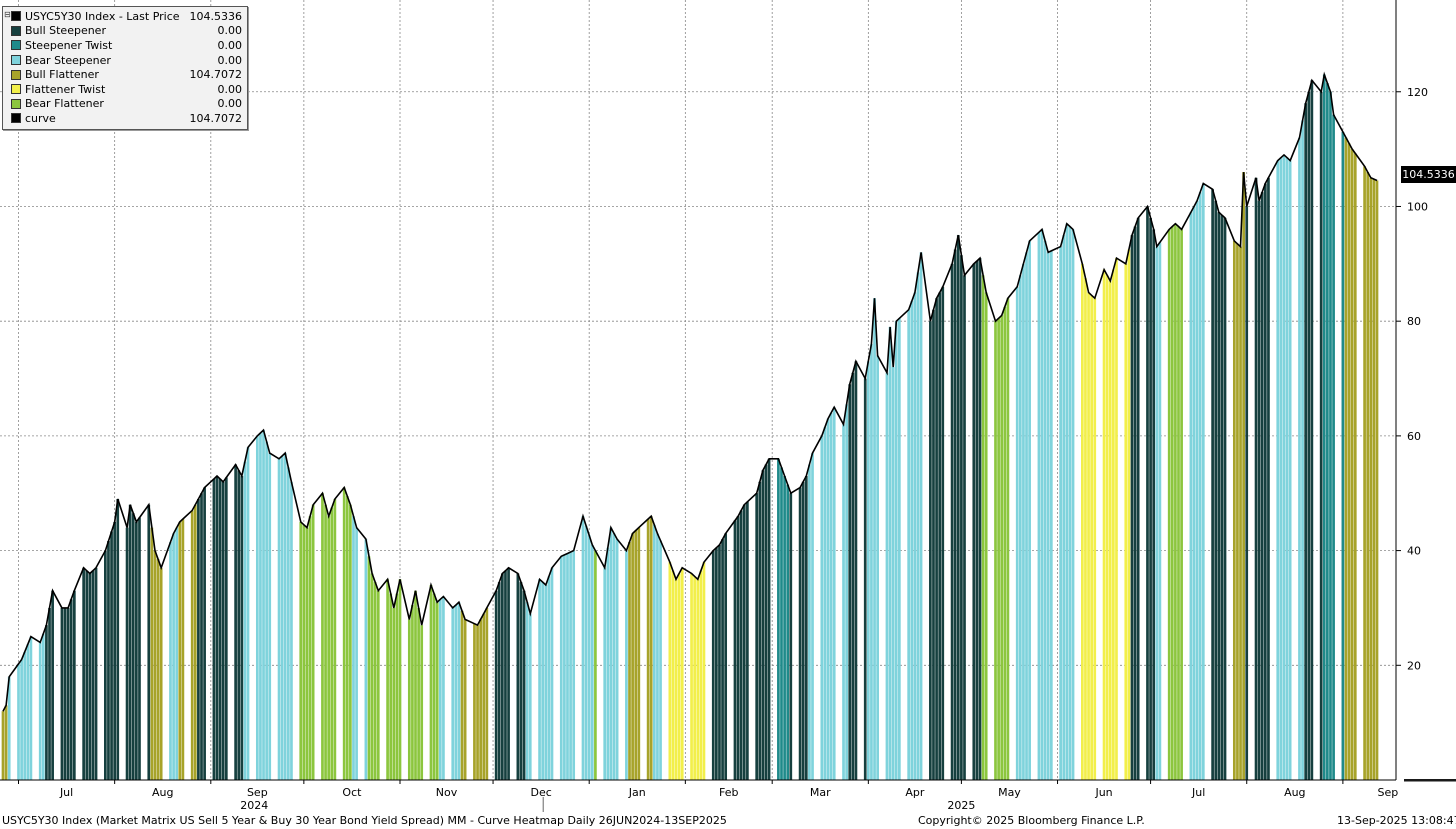 The image size is (1456, 829). I want to click on legend-collapse-icon: ⊟, so click(7, 14).